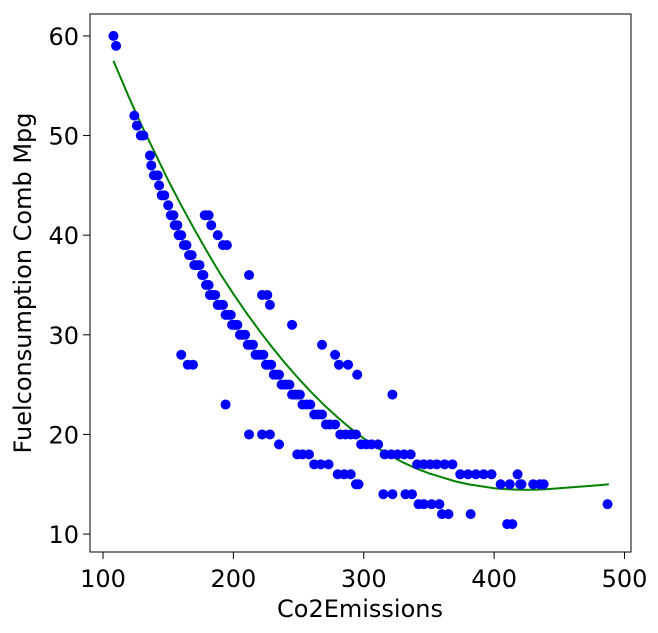 The image size is (658, 633). I want to click on y-tick-label: 40, so click(63, 236).